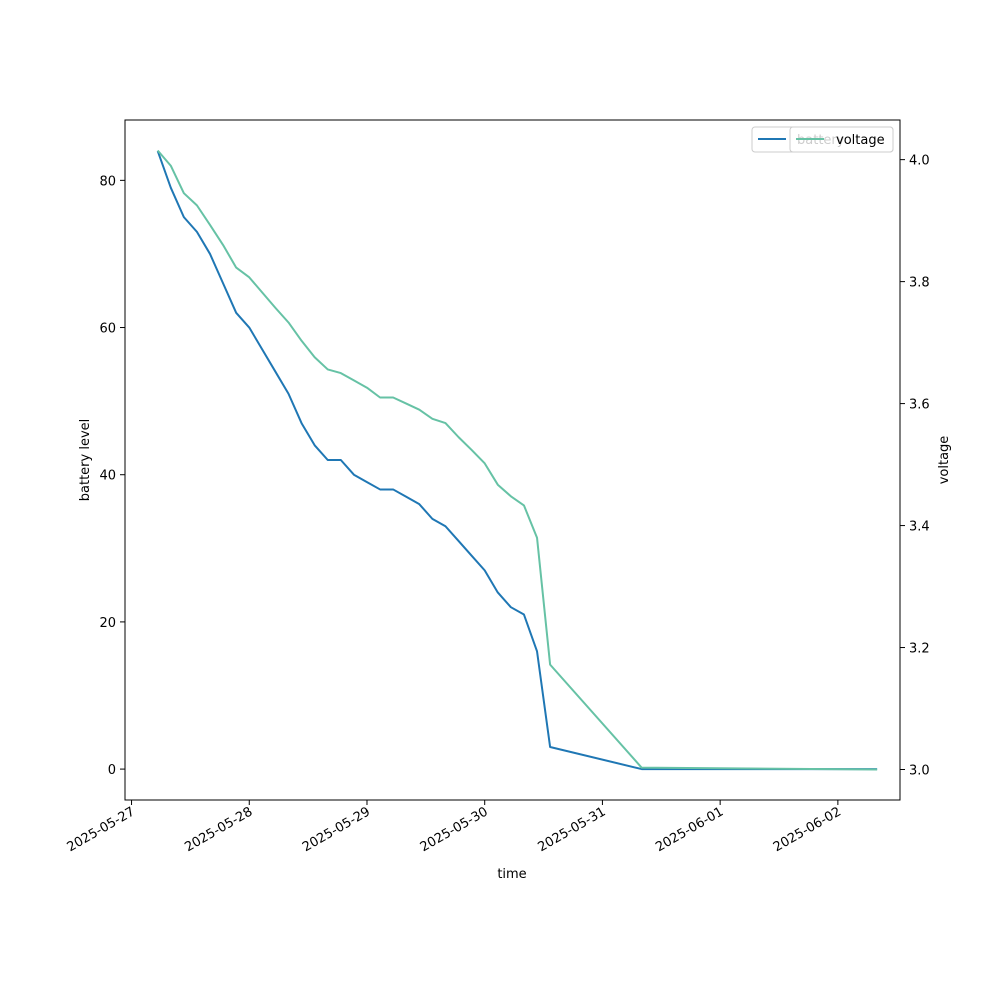 The width and height of the screenshot is (1000, 1000). What do you see at coordinates (107, 623) in the screenshot?
I see `y-left-tick-label: 20` at bounding box center [107, 623].